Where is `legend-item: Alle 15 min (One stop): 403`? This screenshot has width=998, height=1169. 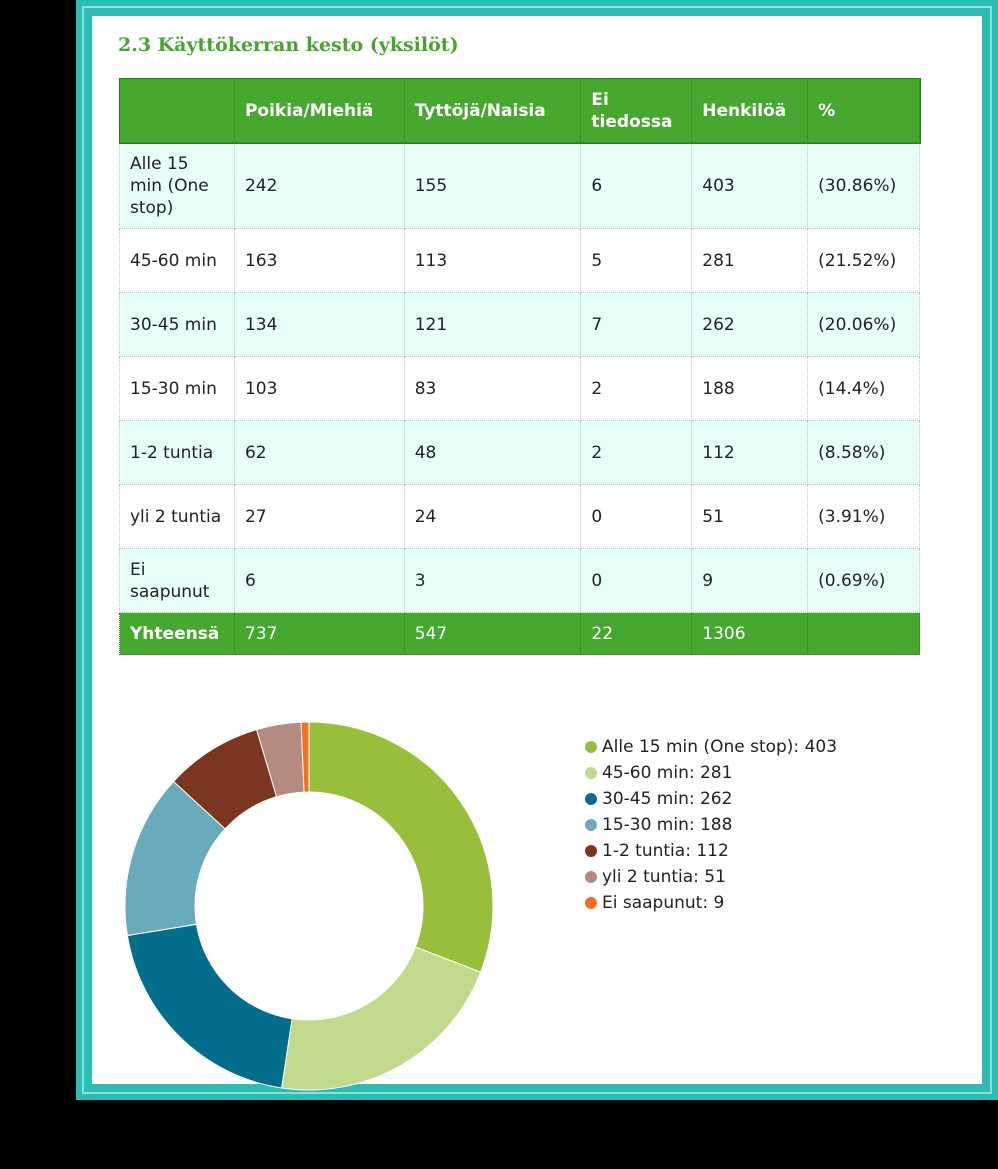
legend-item: Alle 15 min (One stop): 403 is located at coordinates (711, 747).